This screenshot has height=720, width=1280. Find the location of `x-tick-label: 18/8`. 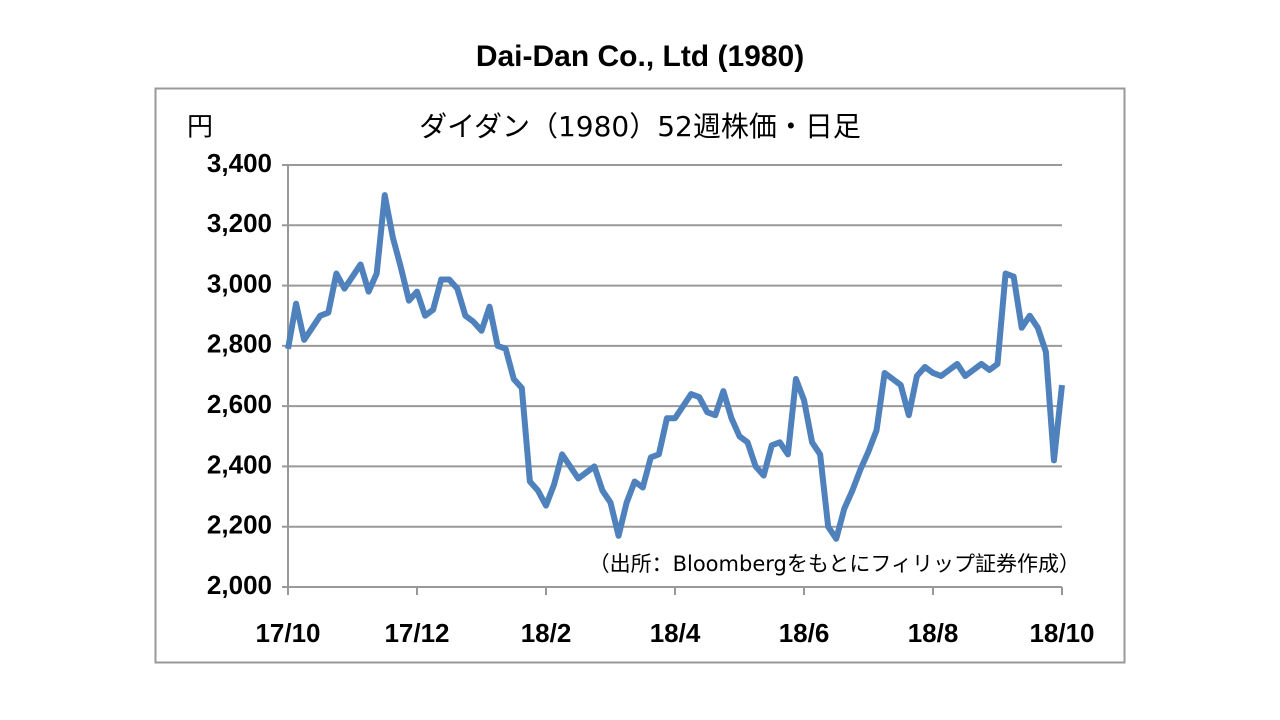

x-tick-label: 18/8 is located at coordinates (933, 633).